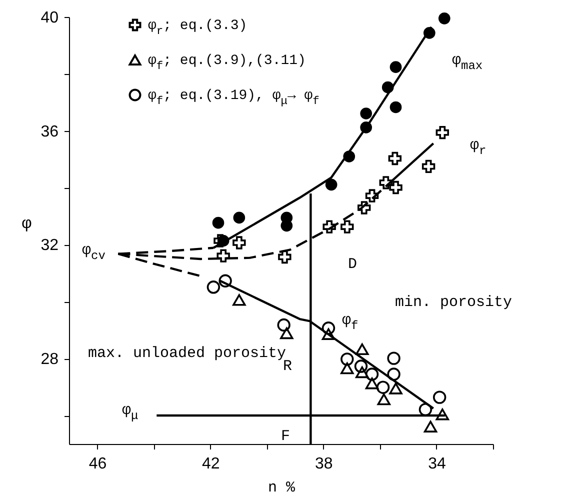 This screenshot has width=569, height=504. What do you see at coordinates (437, 464) in the screenshot?
I see `x-tick-label: 34` at bounding box center [437, 464].